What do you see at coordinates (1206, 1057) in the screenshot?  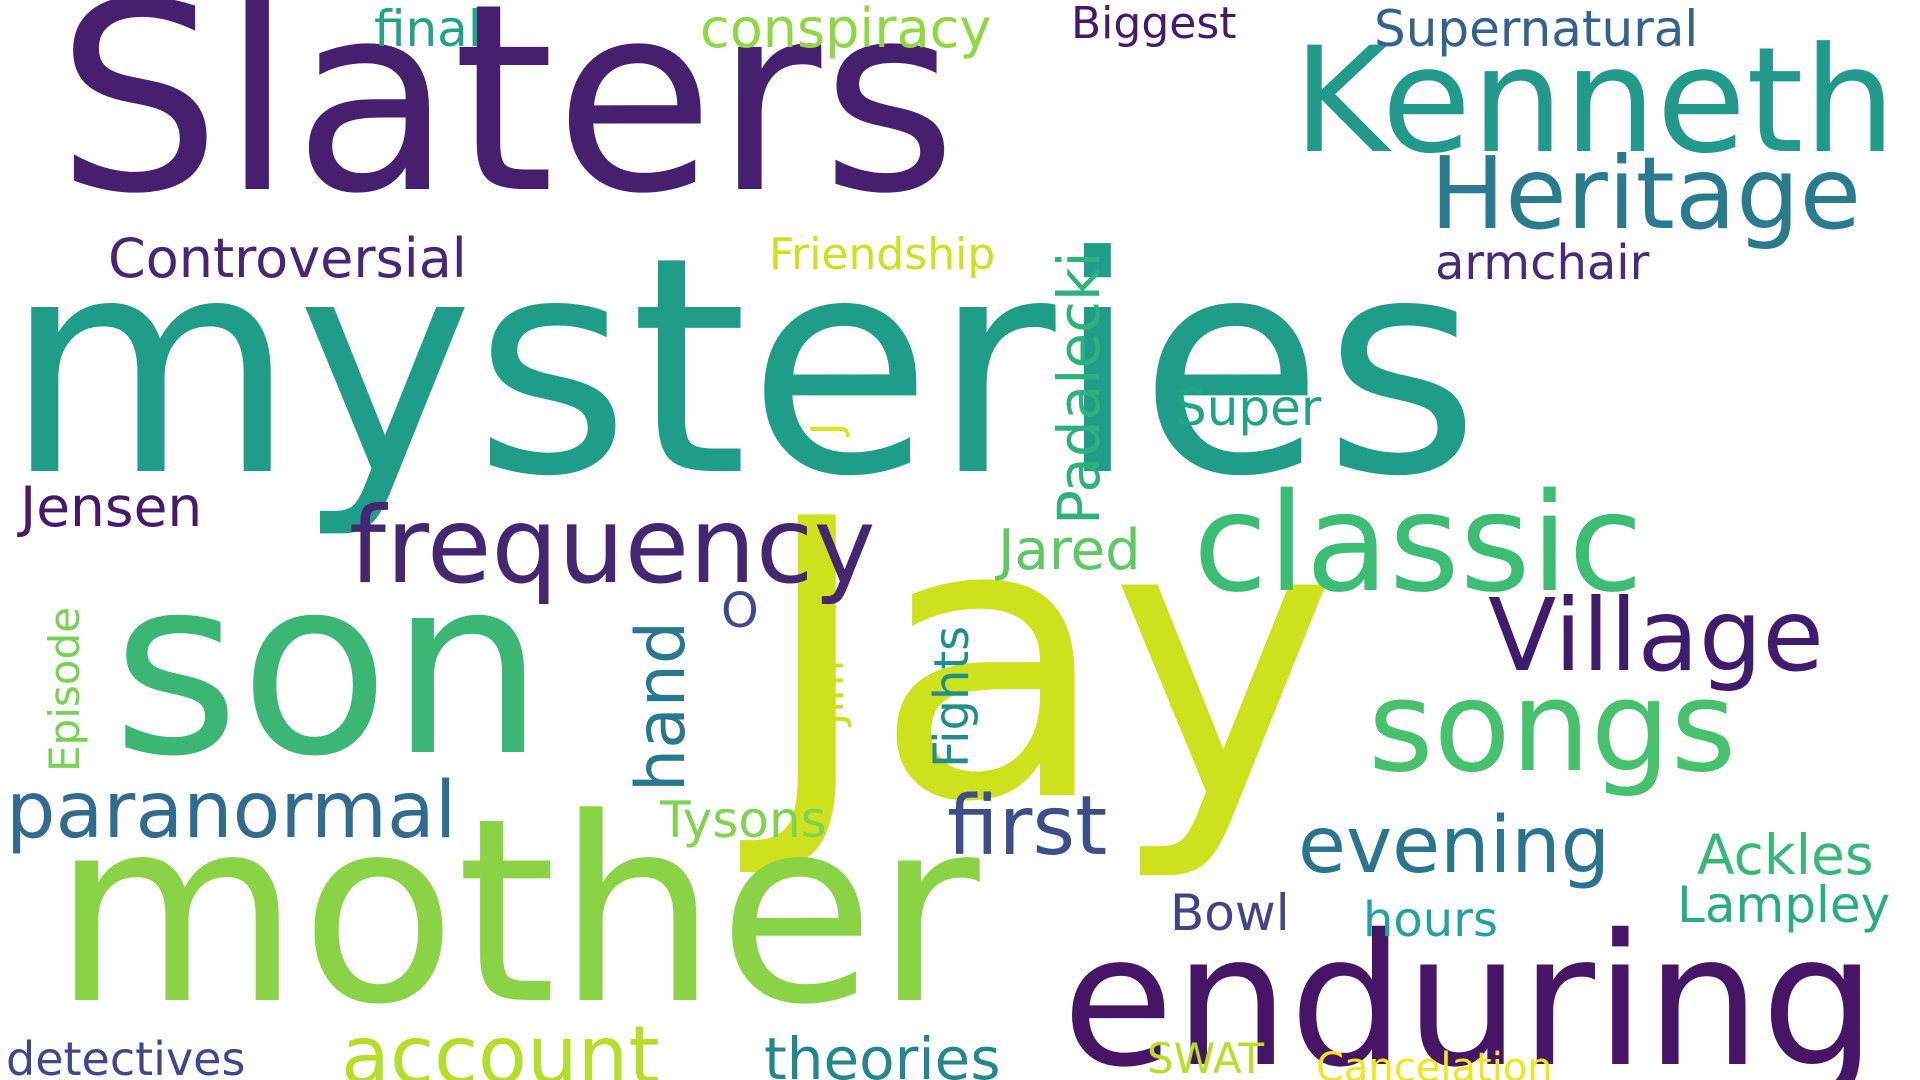 I see `word-swat: SWAT` at bounding box center [1206, 1057].